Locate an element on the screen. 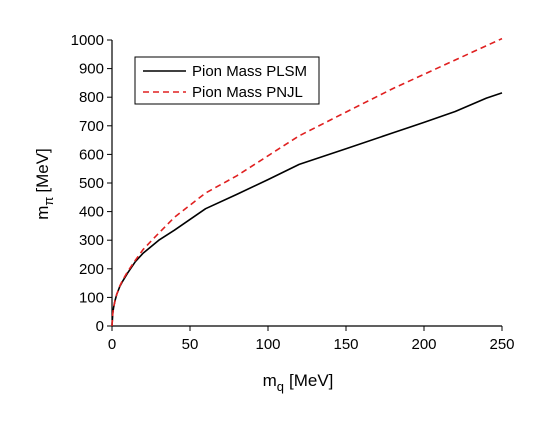 This screenshot has height=425, width=545. x-axis-title-main: m is located at coordinates (270, 380).